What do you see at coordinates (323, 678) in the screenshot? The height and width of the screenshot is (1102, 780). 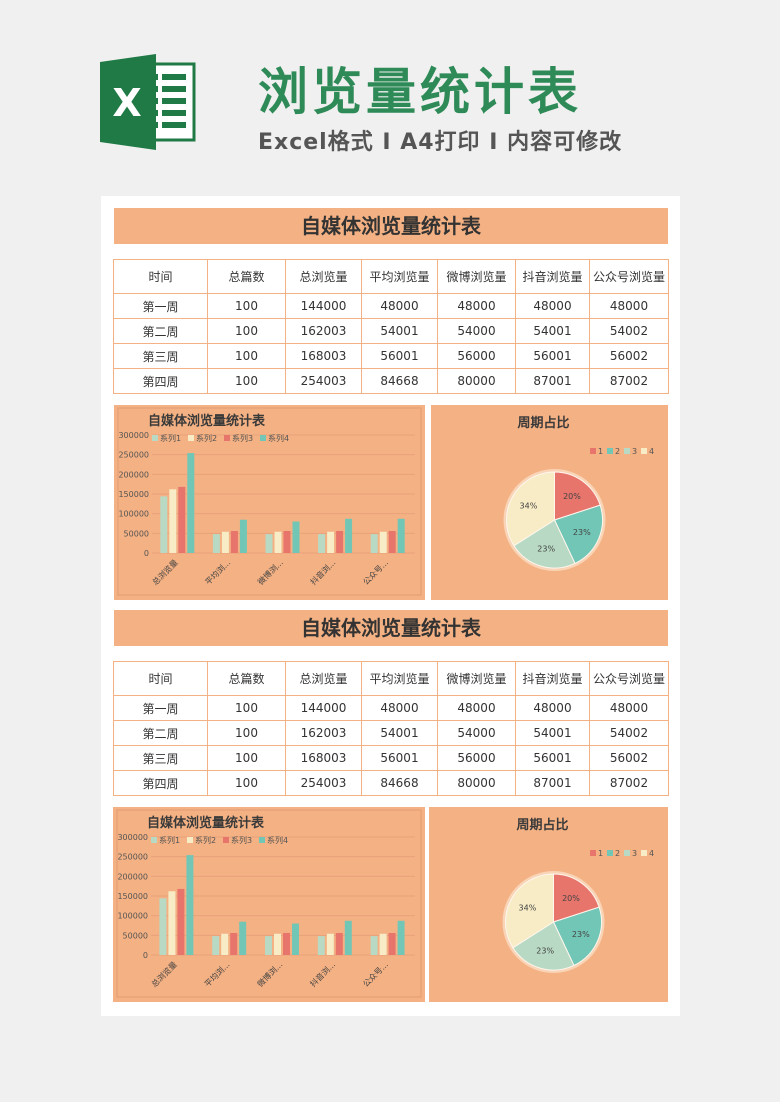 I see `column-header: 总浏览量` at bounding box center [323, 678].